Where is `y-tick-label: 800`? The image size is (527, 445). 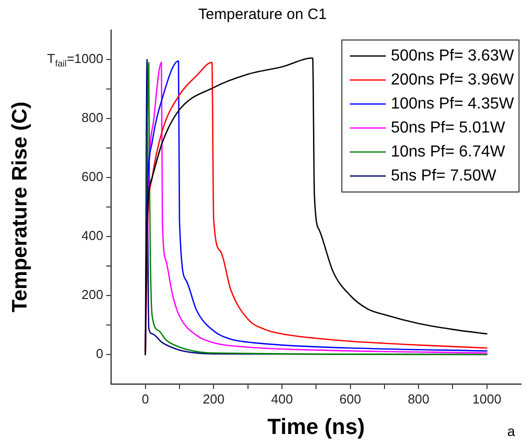
y-tick-label: 800 is located at coordinates (92, 118).